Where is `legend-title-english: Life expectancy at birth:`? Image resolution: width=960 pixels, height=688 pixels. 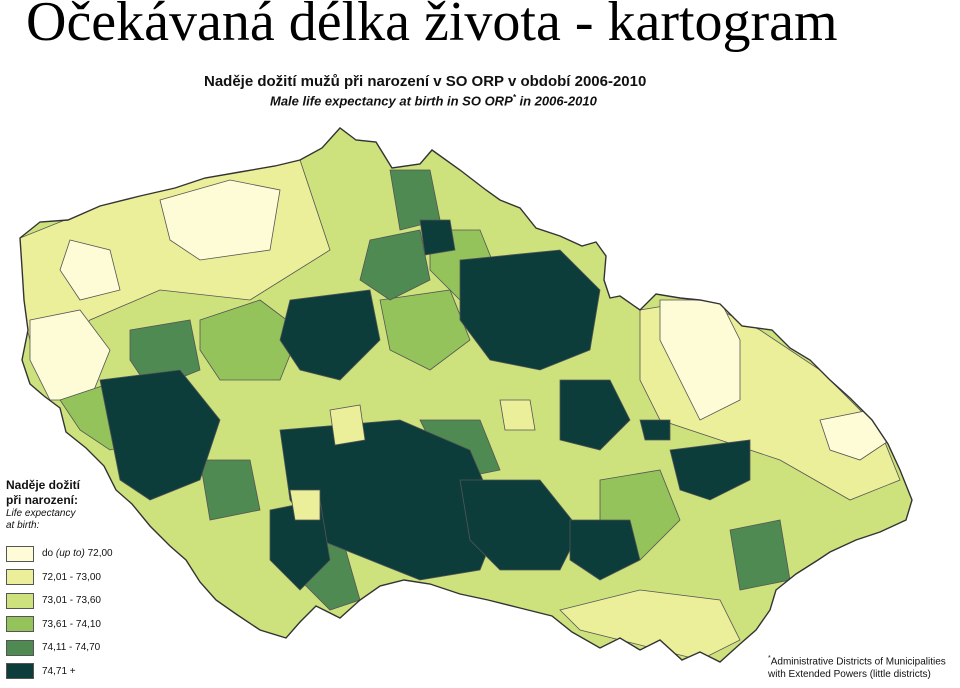 legend-title-english: Life expectancy at birth: is located at coordinates (81, 520).